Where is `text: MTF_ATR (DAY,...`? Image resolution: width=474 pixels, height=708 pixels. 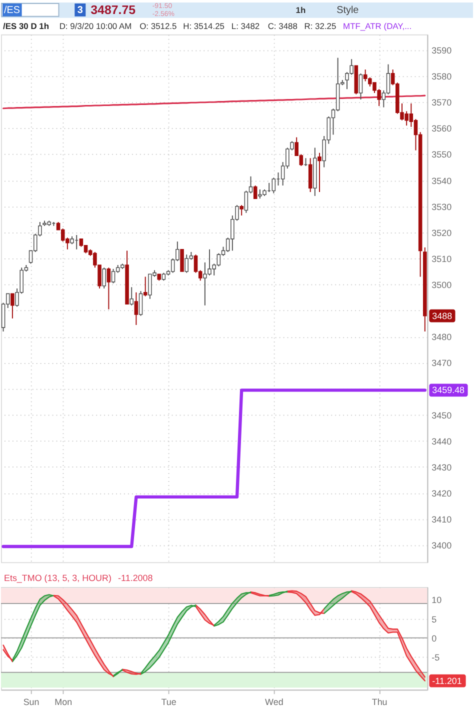 text: MTF_ATR (DAY,... is located at coordinates (377, 25).